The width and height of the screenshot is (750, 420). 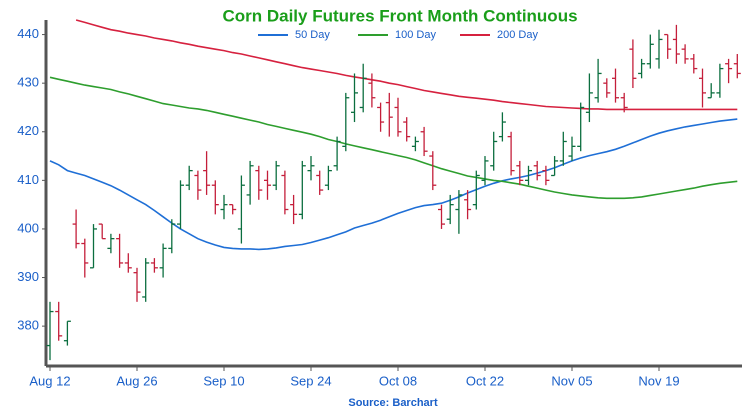 What do you see at coordinates (28, 82) in the screenshot?
I see `y-tick-label: 430` at bounding box center [28, 82].